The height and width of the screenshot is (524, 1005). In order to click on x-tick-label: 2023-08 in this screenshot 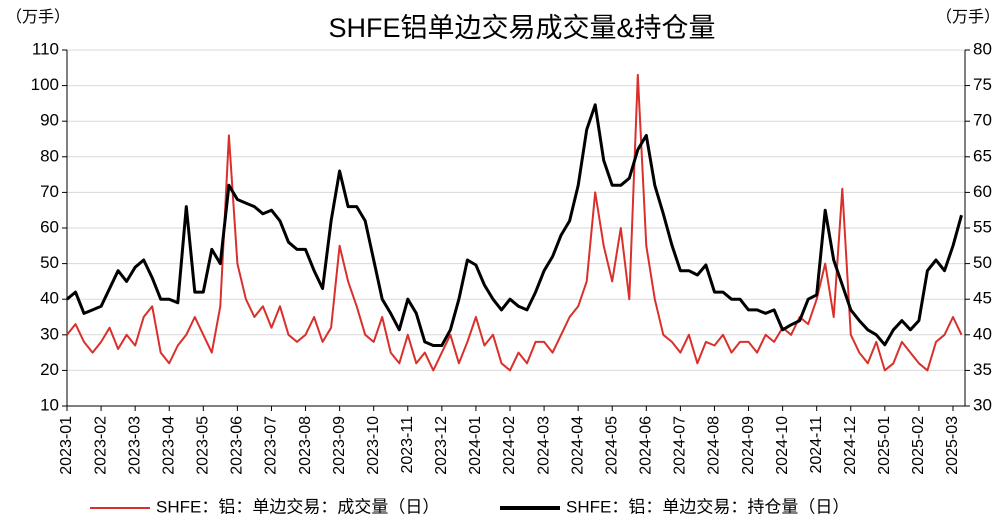, I will do `click(305, 445)`.